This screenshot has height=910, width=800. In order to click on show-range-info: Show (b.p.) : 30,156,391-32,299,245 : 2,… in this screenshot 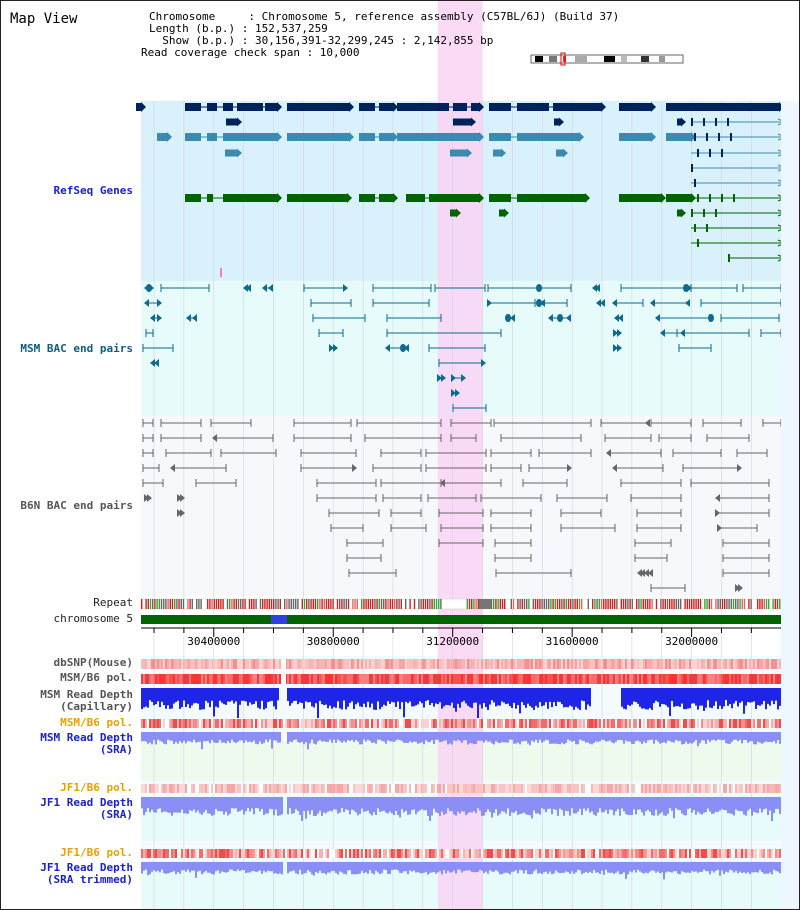, I will do `click(321, 40)`.